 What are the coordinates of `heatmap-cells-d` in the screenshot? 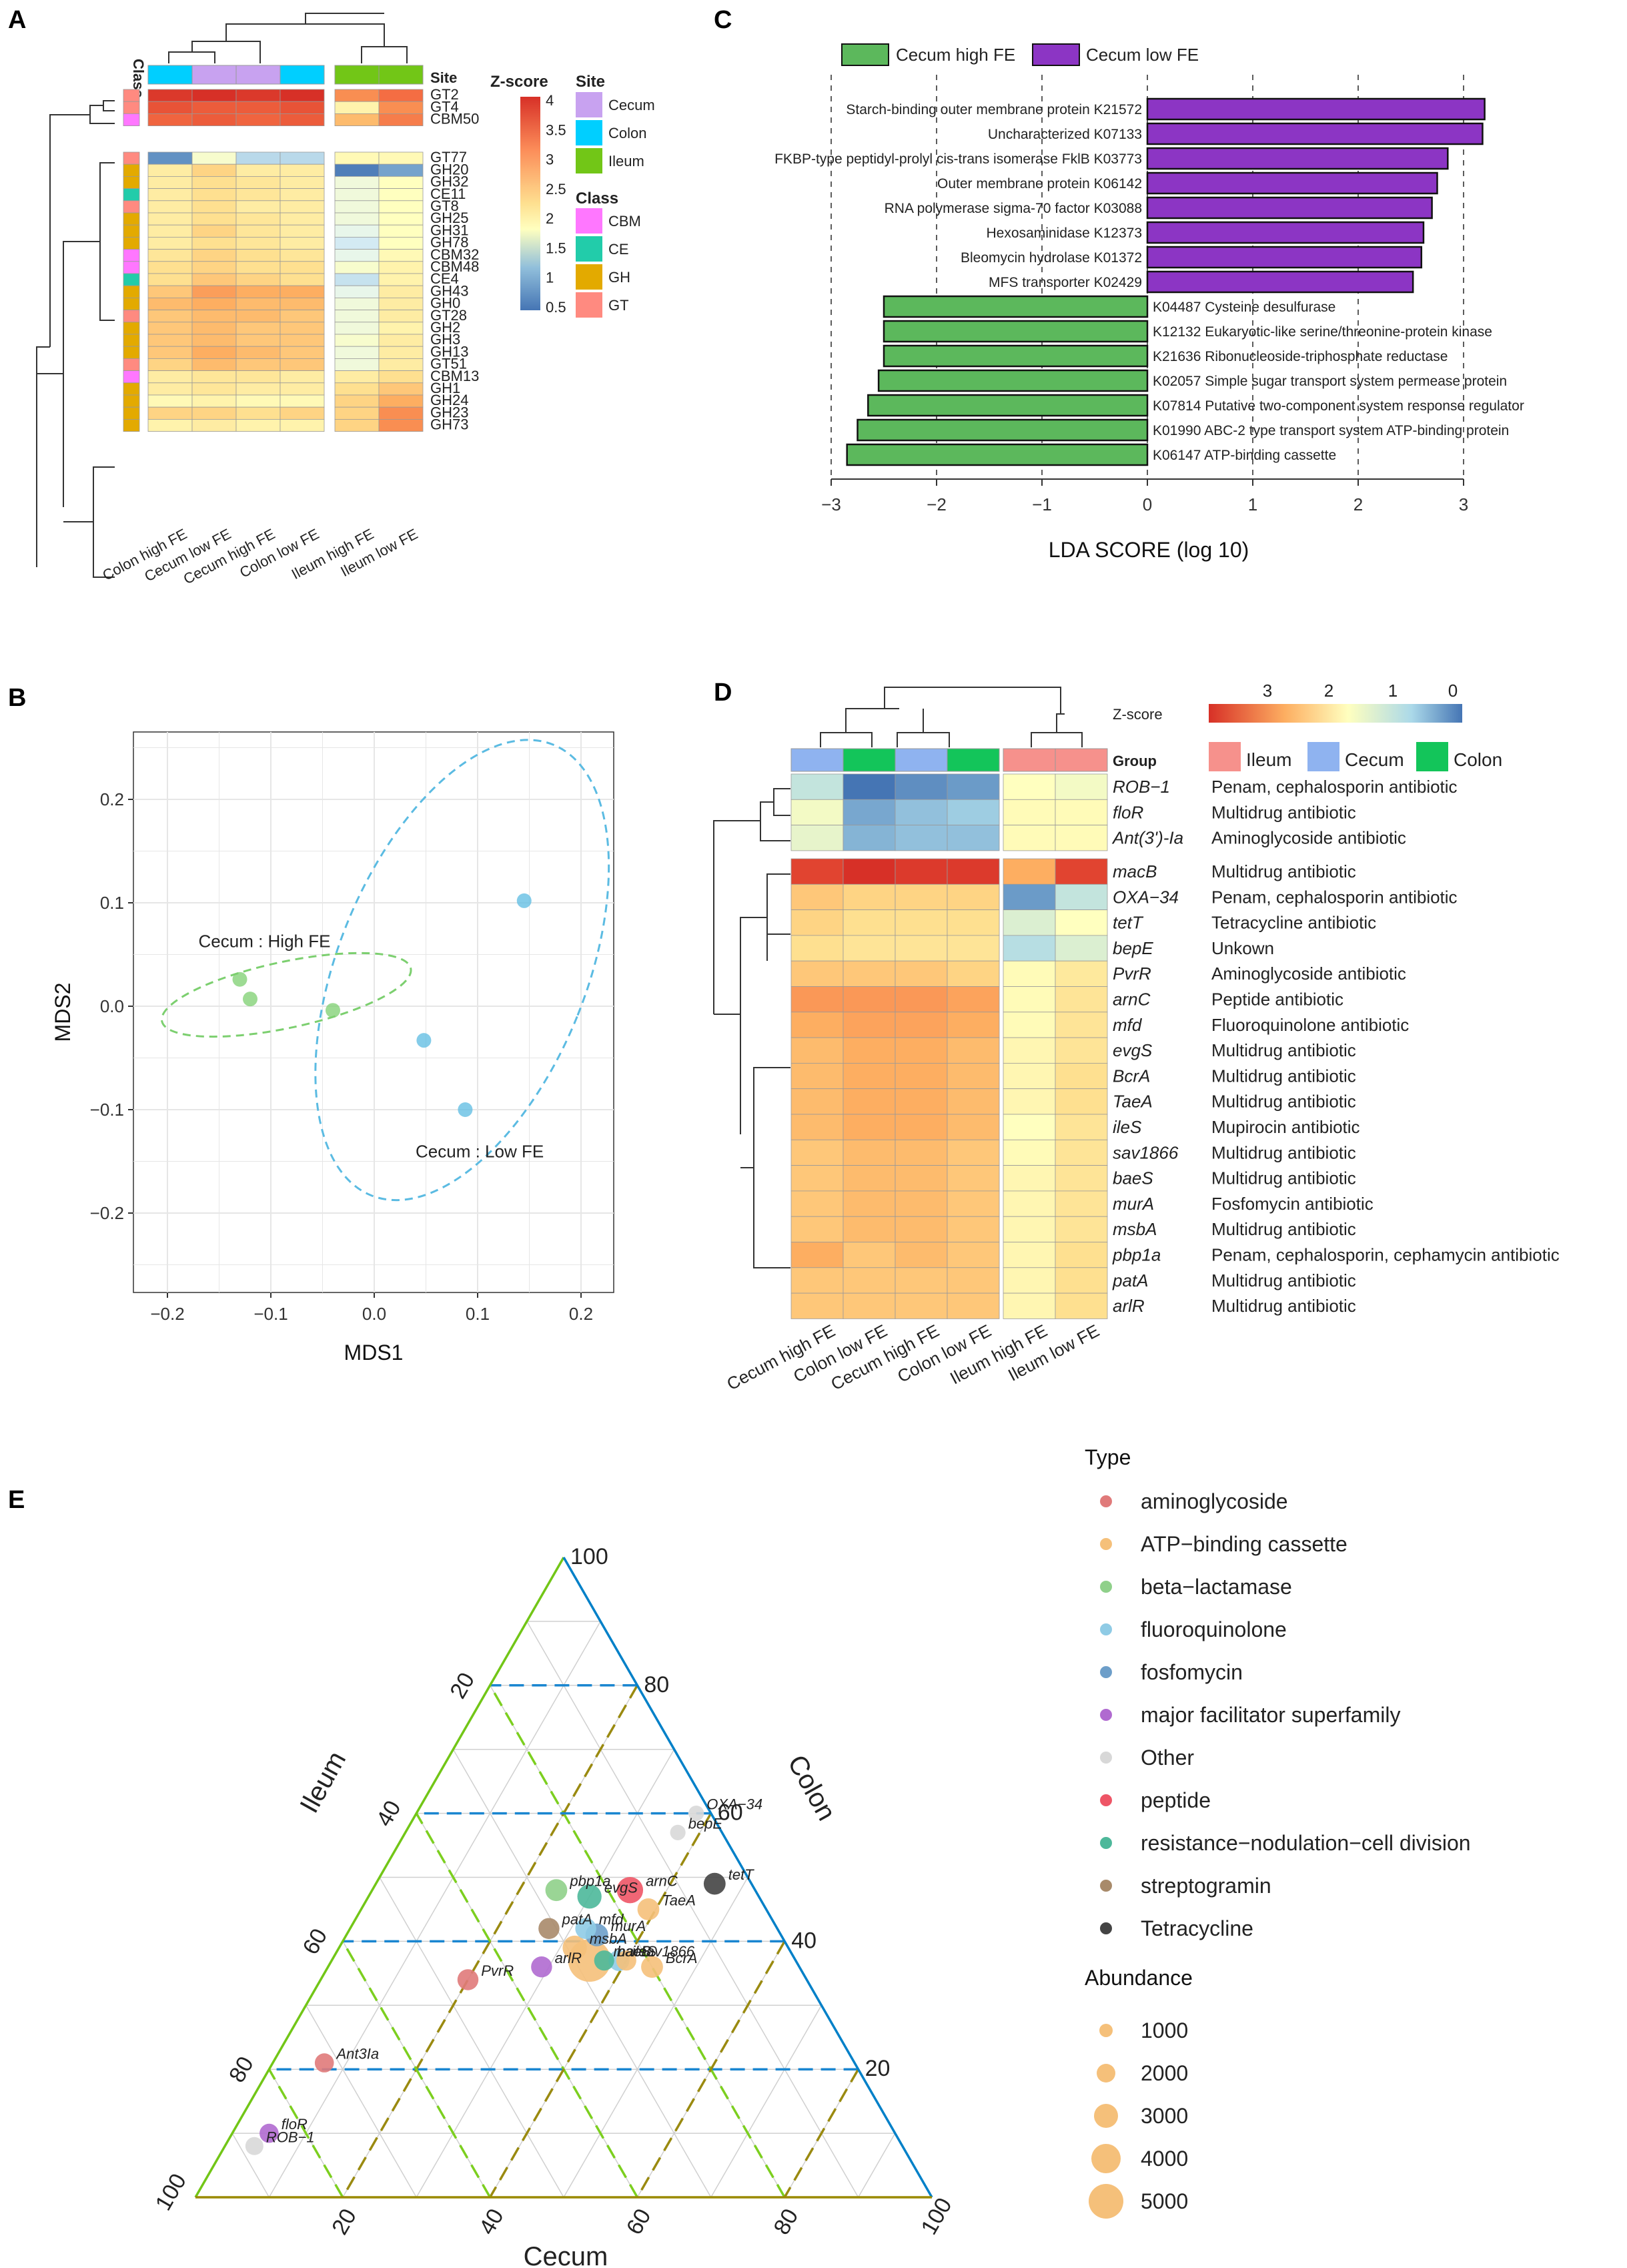 It's located at (949, 1046).